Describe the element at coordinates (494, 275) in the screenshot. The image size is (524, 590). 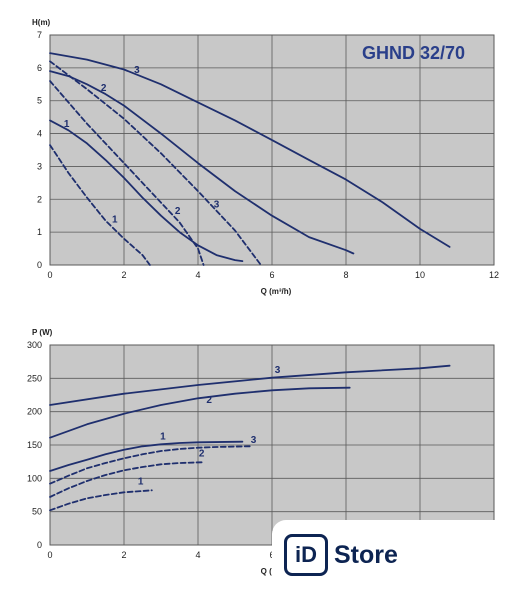
I see `head-x-tick-label: 12` at that location.